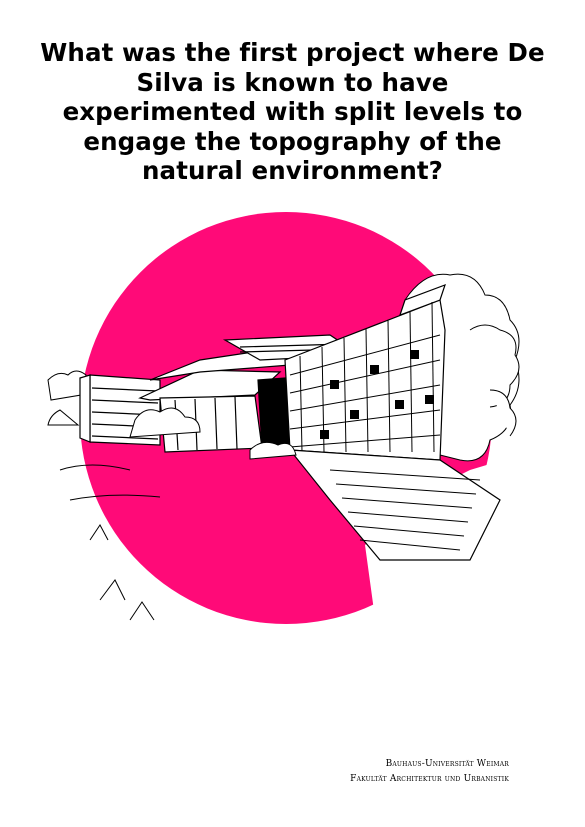 The height and width of the screenshot is (827, 585). I want to click on facade-windows, so click(377, 394).